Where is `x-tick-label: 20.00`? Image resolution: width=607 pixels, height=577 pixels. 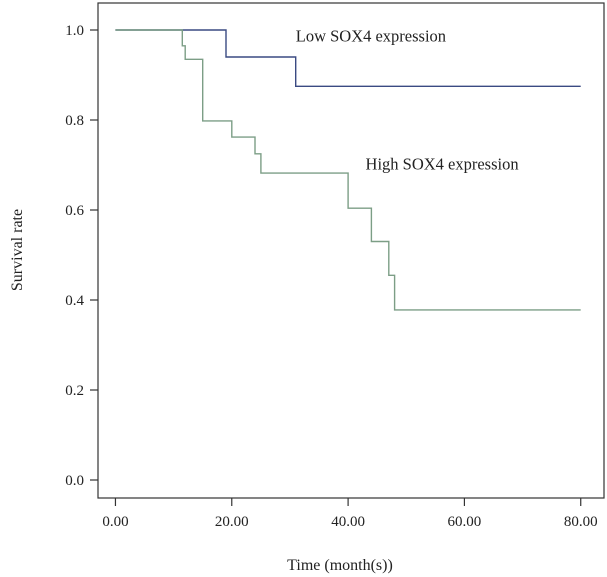
x-tick-label: 20.00 is located at coordinates (232, 522).